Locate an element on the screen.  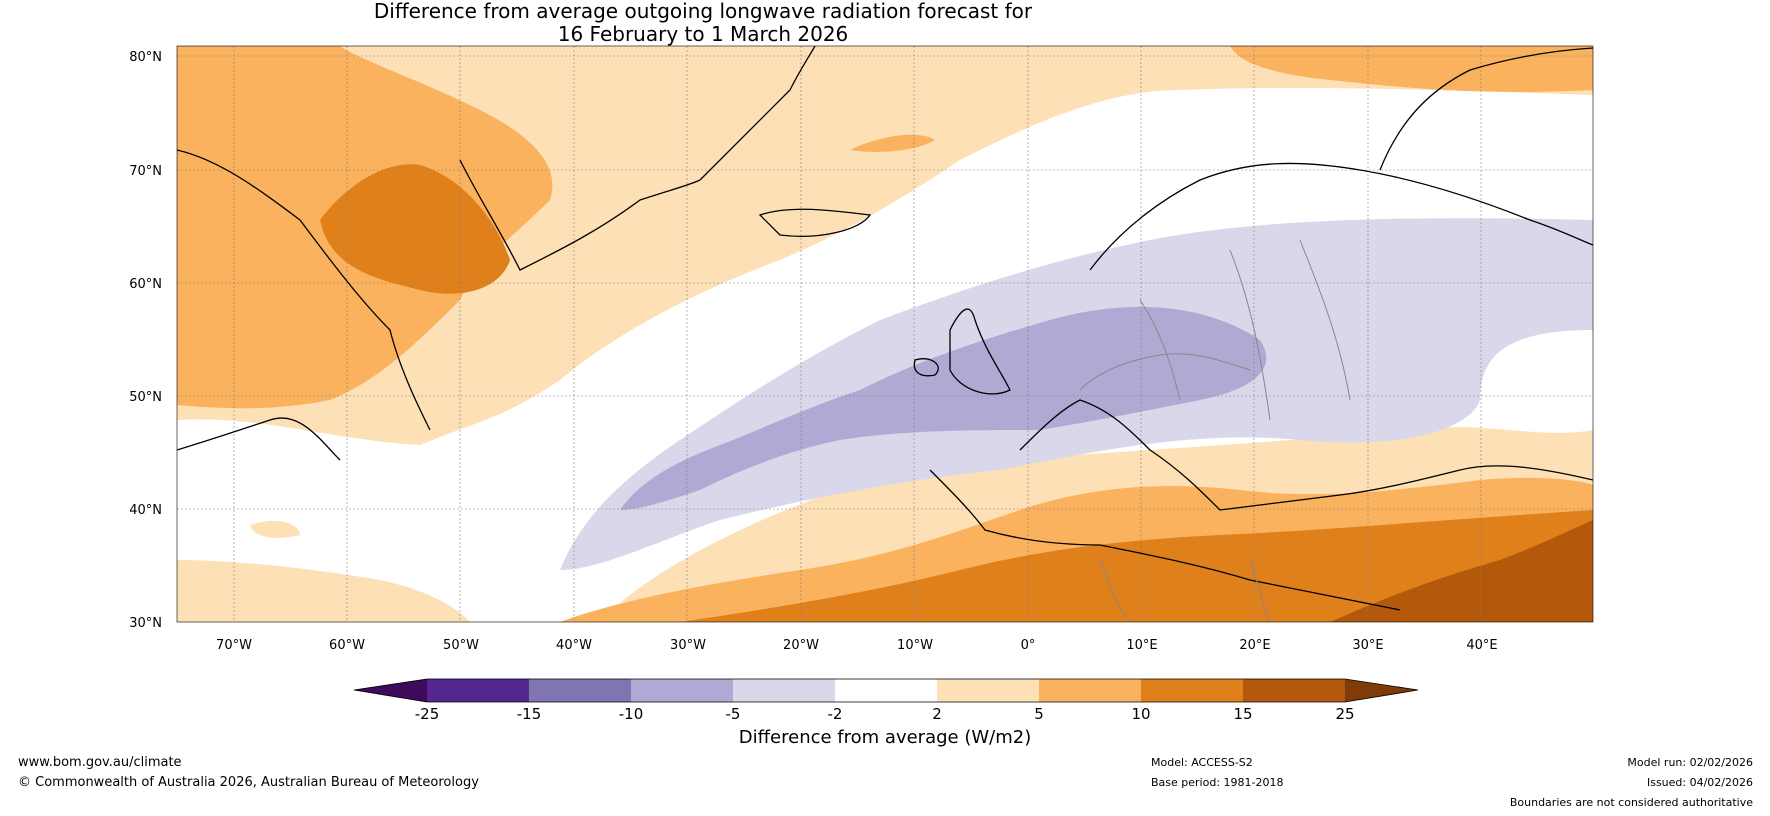
lon-label-60w: 60°W is located at coordinates (347, 645).